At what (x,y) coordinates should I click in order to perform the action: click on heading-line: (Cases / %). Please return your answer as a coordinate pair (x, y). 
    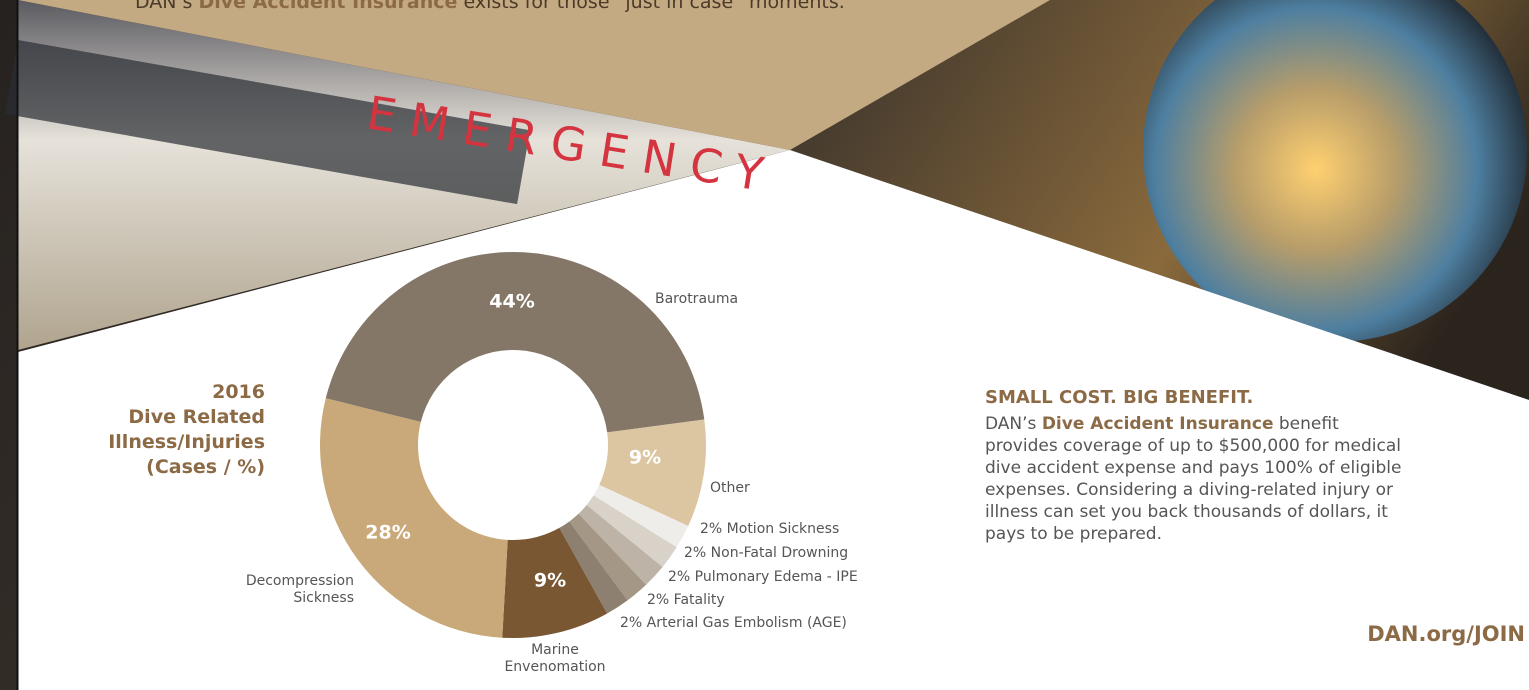
    Looking at the image, I should click on (205, 467).